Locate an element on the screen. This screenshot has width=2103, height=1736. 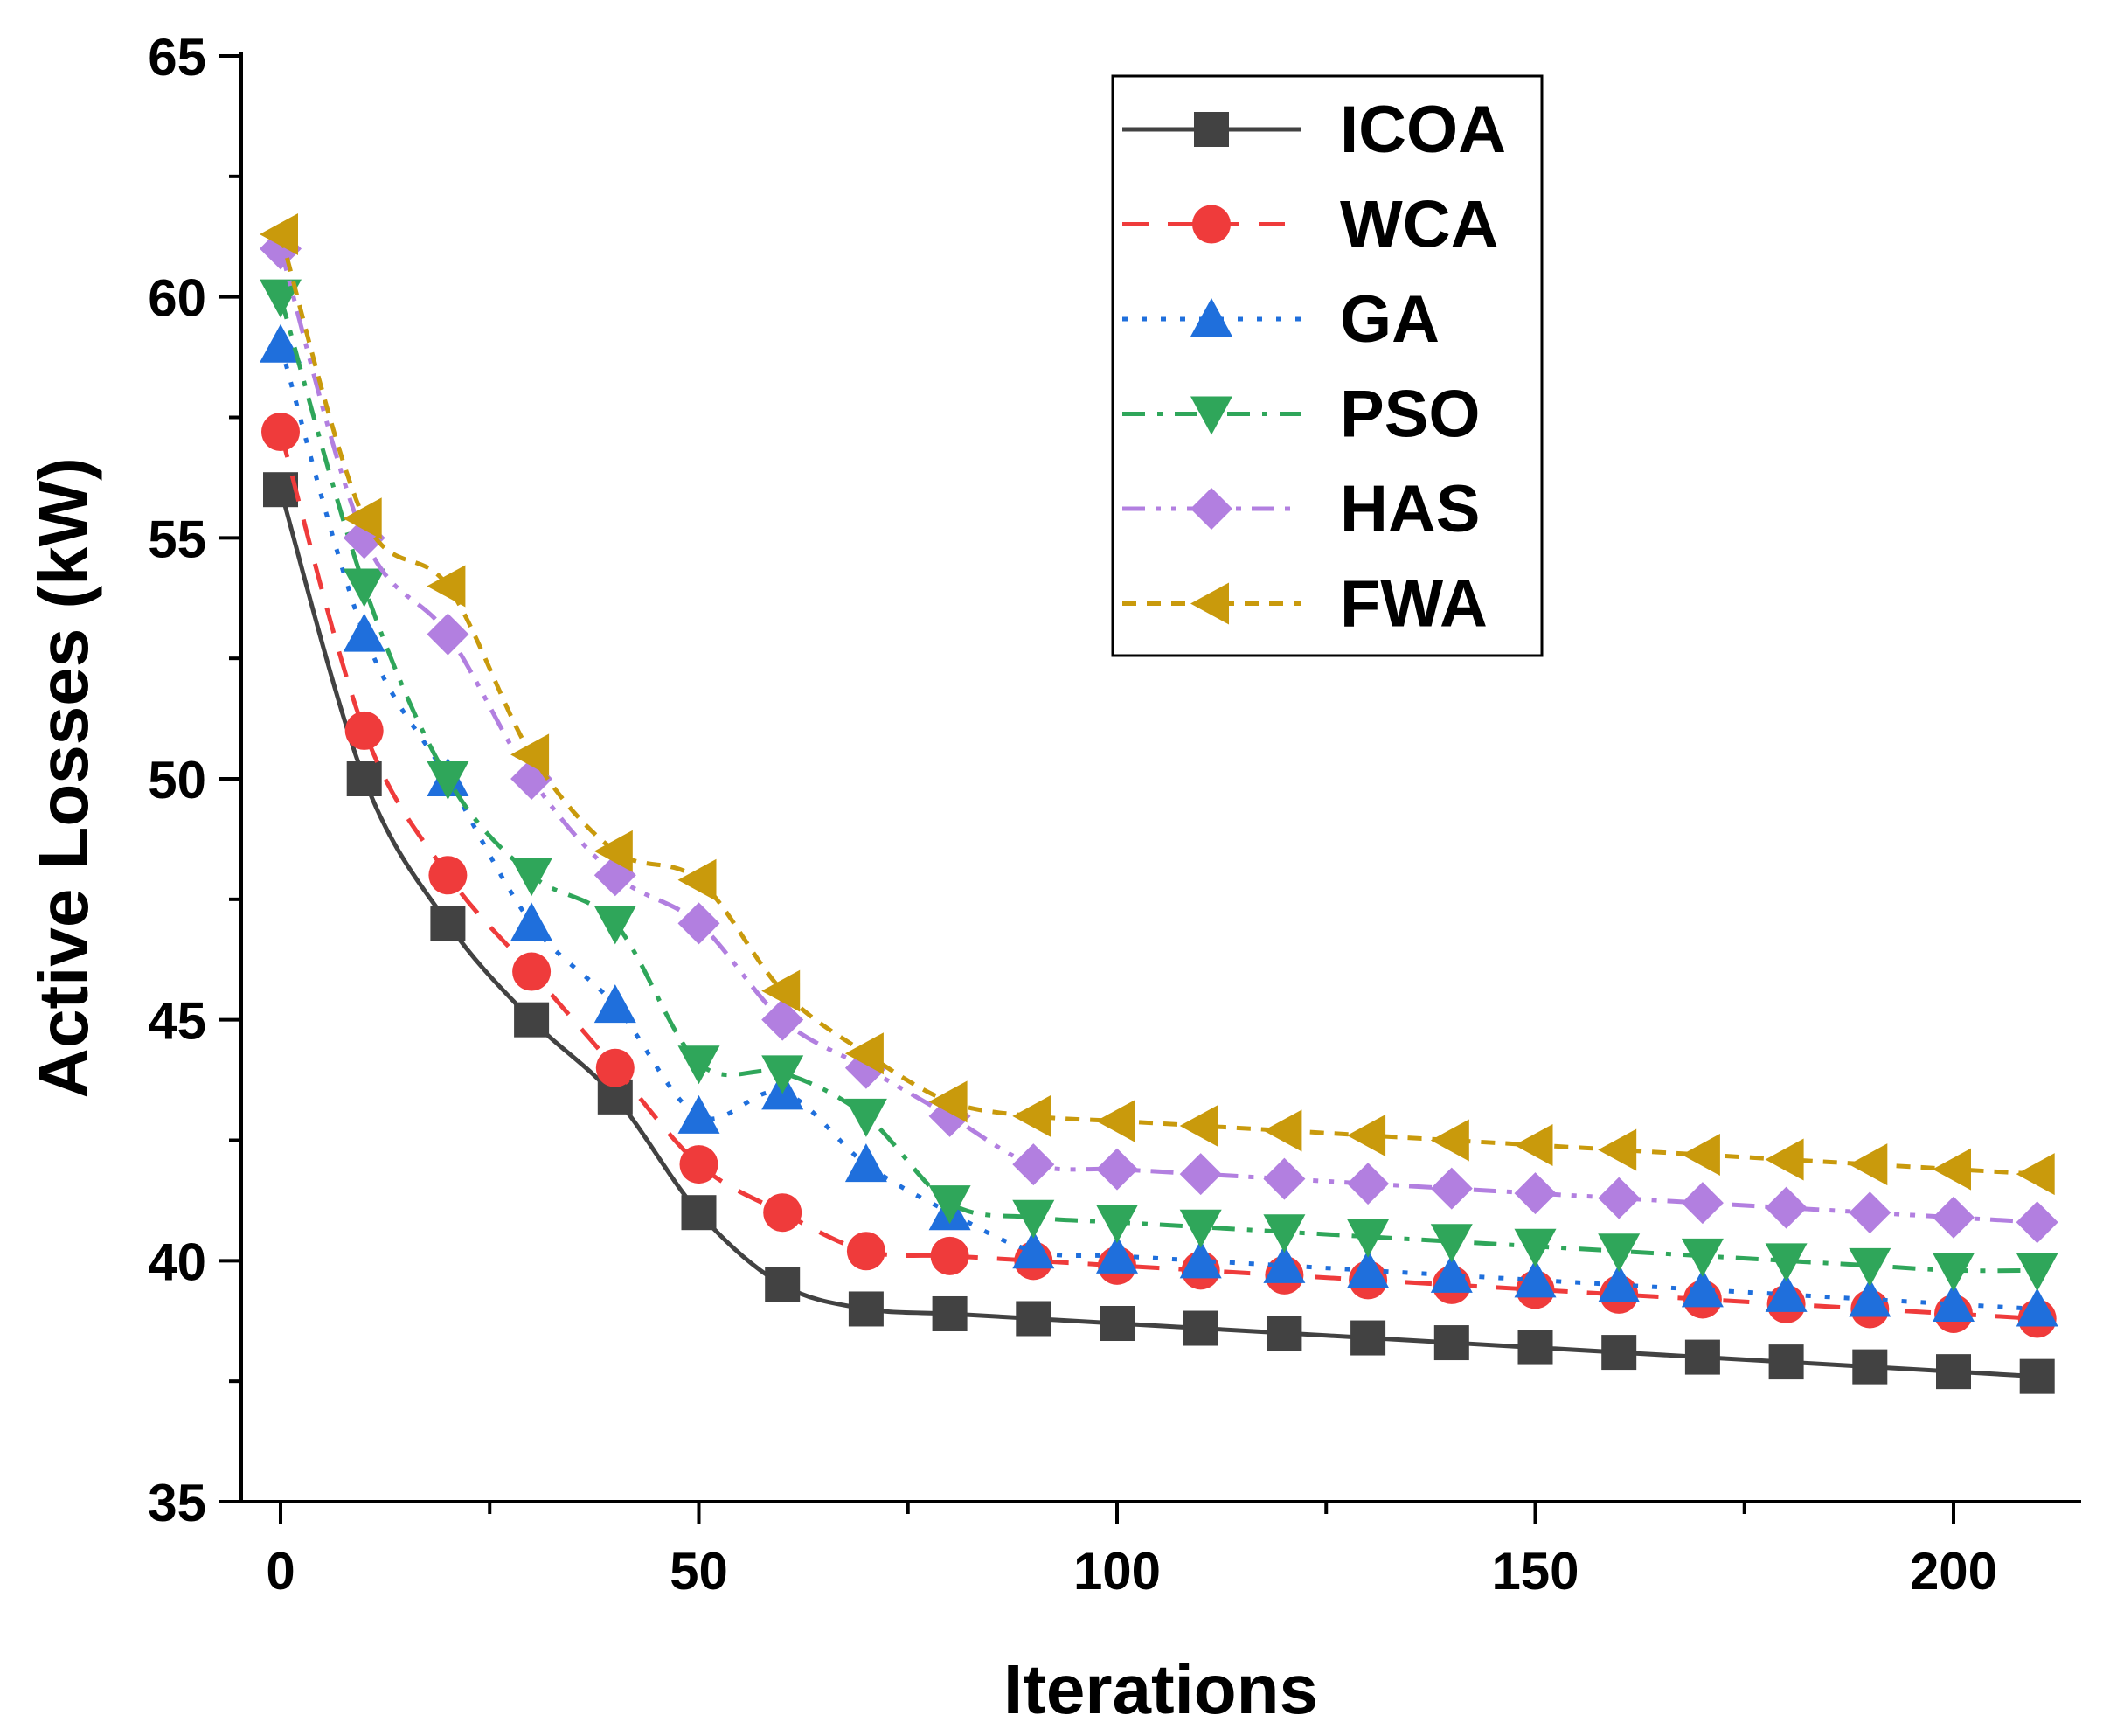
legend: ICOA WCA GA PSO HAS FWA is located at coordinates (1327, 365).